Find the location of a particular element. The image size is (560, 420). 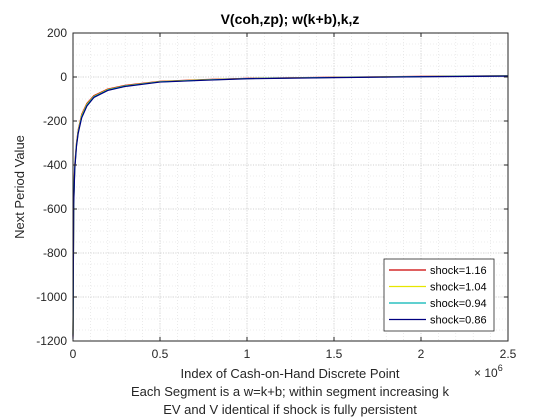

x-tick-label: 2 is located at coordinates (421, 354).